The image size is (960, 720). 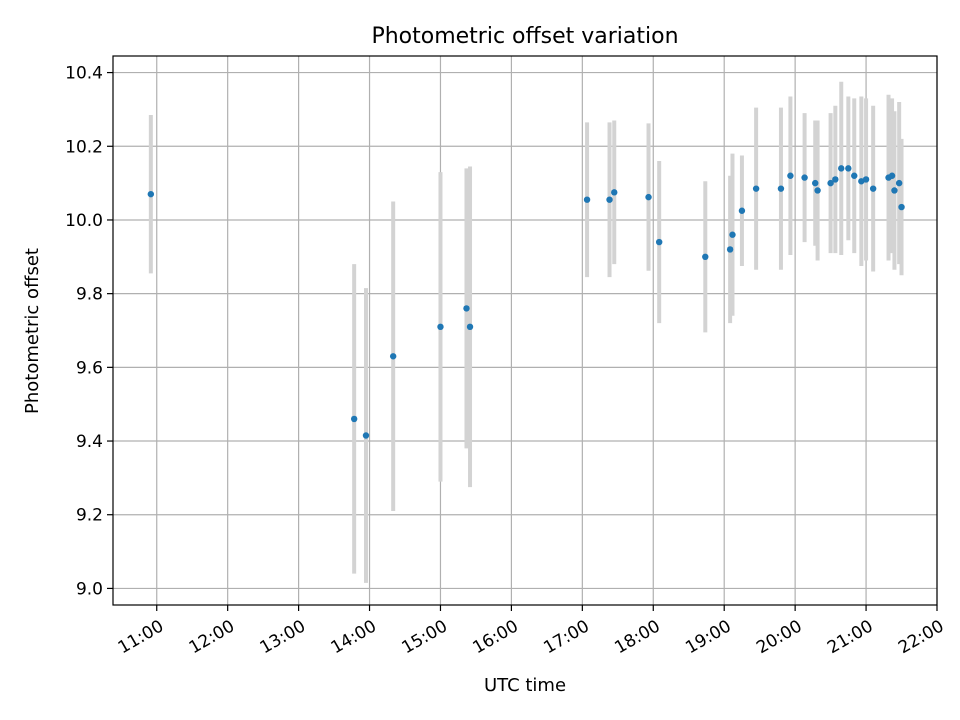 I want to click on y-tick-label: 9.0, so click(x=89, y=589).